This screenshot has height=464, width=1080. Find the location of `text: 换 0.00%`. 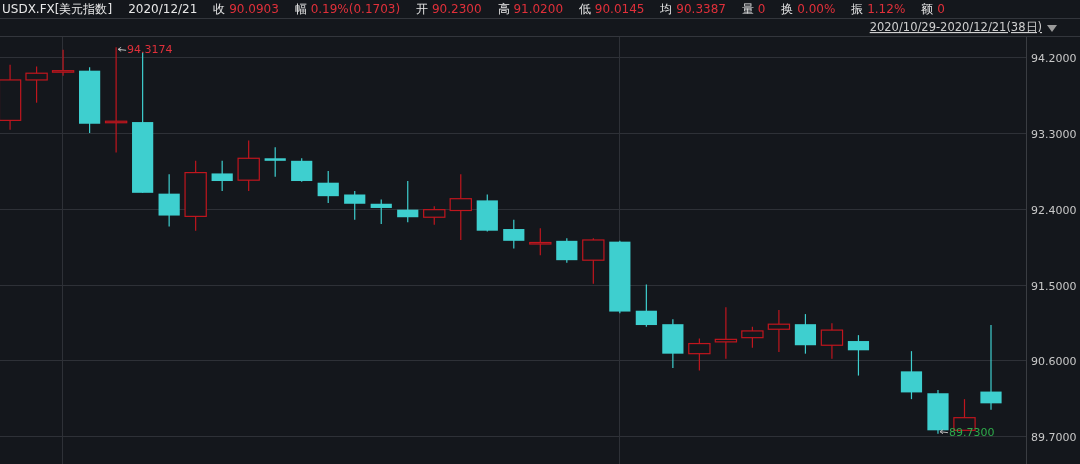

text: 换 0.00% is located at coordinates (808, 9).